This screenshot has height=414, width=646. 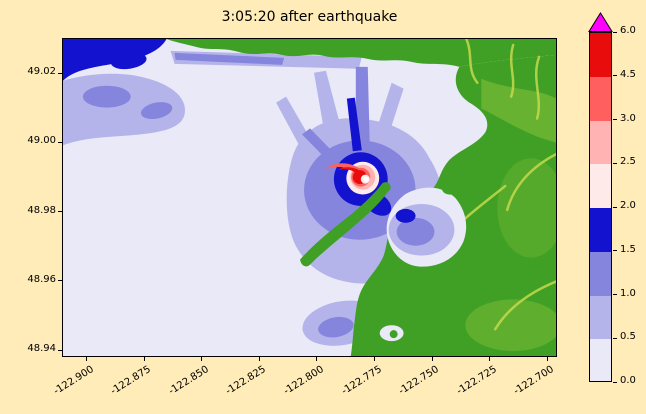 What do you see at coordinates (212, 92) in the screenshot?
I see `wave-regions-northwest` at bounding box center [212, 92].